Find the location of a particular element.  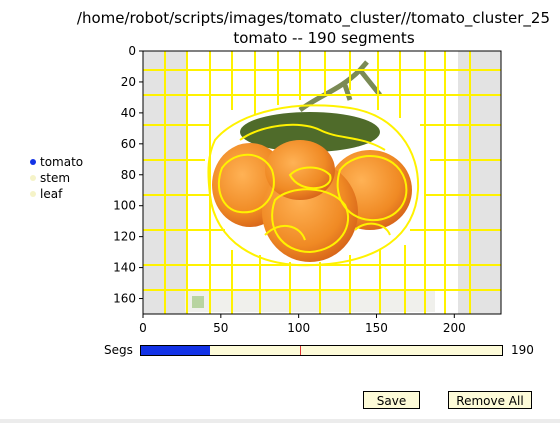

y-tick-label: 80 is located at coordinates (128, 175).